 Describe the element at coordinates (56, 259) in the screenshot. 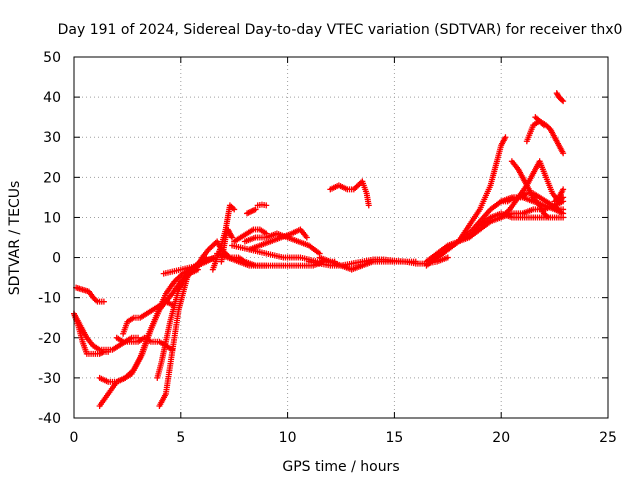

I see `y-tick-label: 0` at that location.